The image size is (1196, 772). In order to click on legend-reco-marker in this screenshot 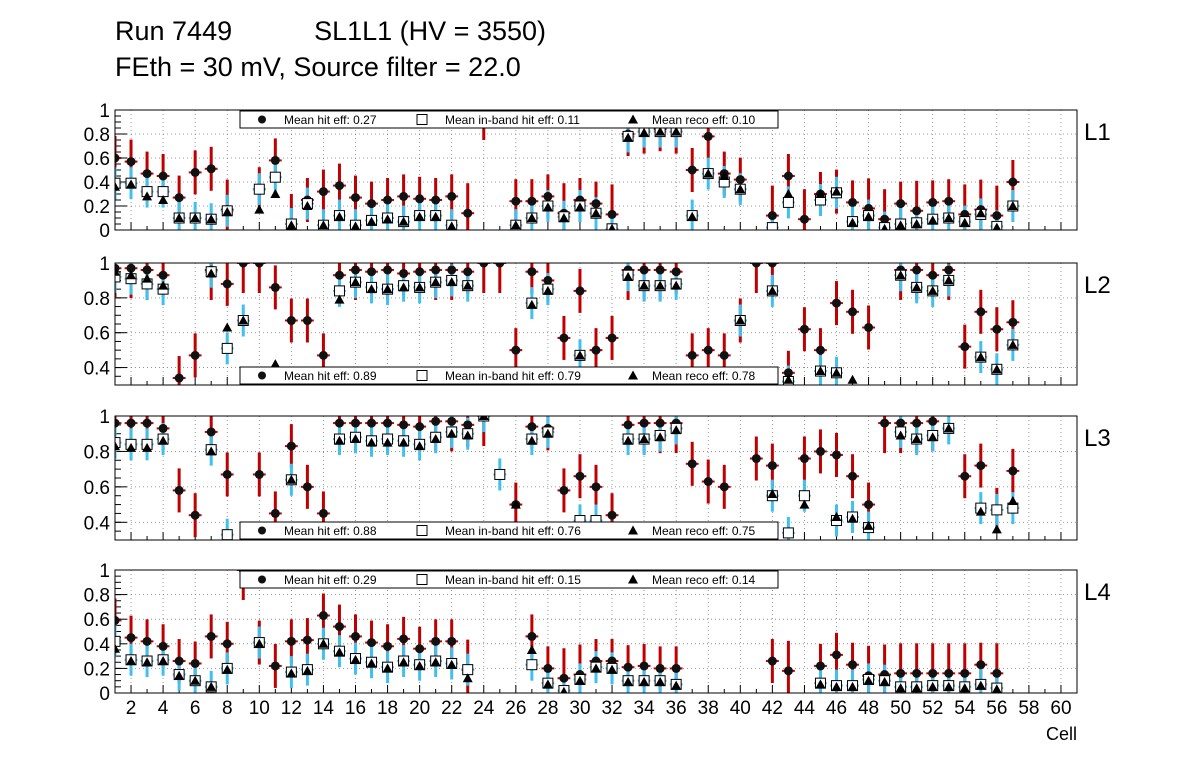, I will do `click(633, 530)`.